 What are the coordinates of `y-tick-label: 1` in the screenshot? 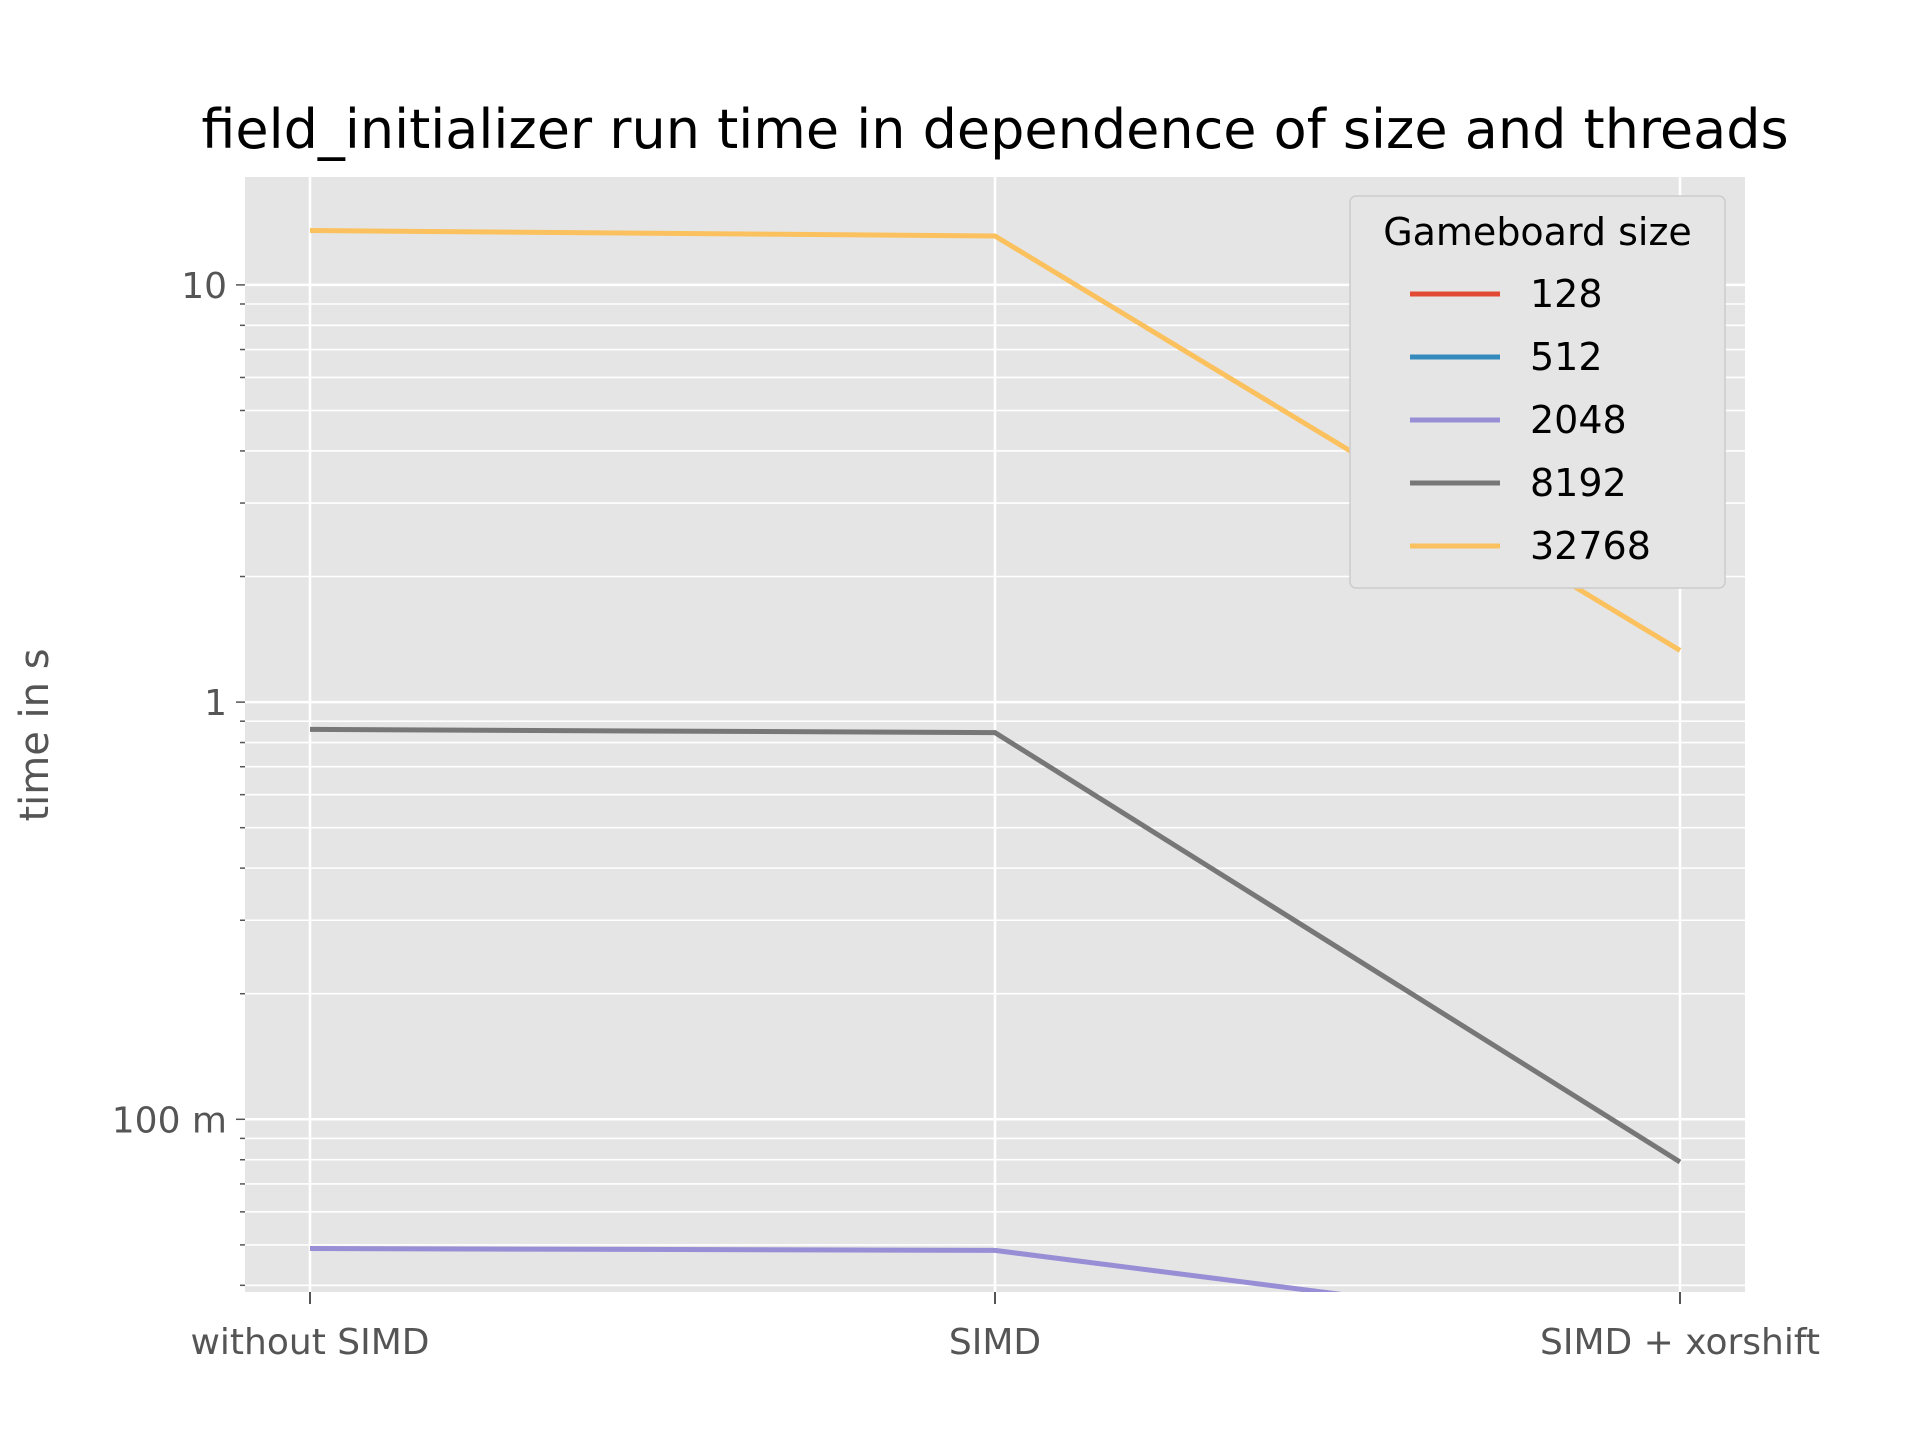 It's located at (215, 703).